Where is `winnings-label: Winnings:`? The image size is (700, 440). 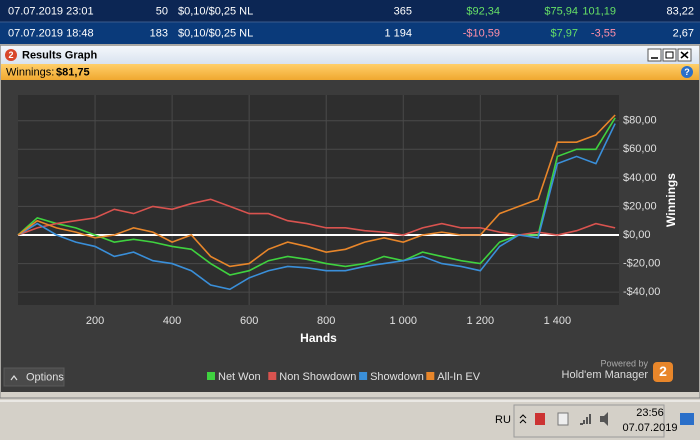 winnings-label: Winnings: is located at coordinates (30, 72).